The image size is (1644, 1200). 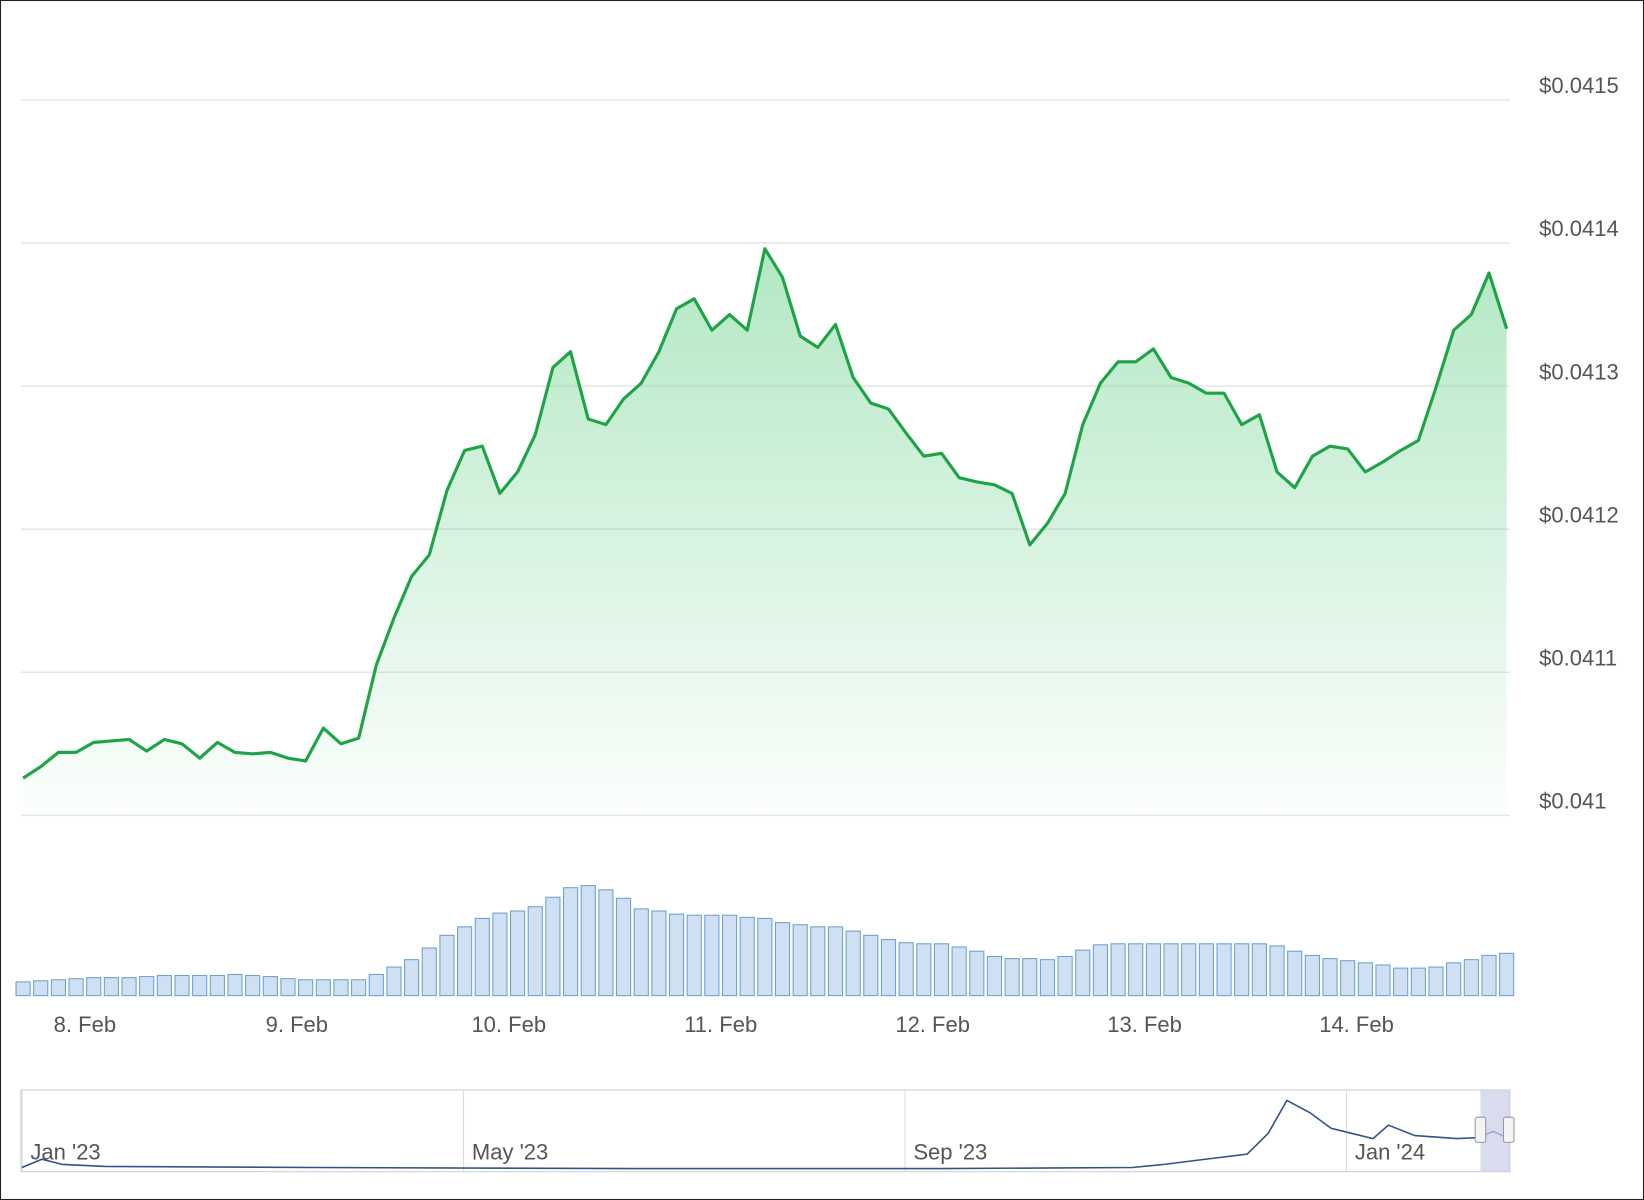 What do you see at coordinates (1572, 801) in the screenshot?
I see `y-tick-label: $0.041` at bounding box center [1572, 801].